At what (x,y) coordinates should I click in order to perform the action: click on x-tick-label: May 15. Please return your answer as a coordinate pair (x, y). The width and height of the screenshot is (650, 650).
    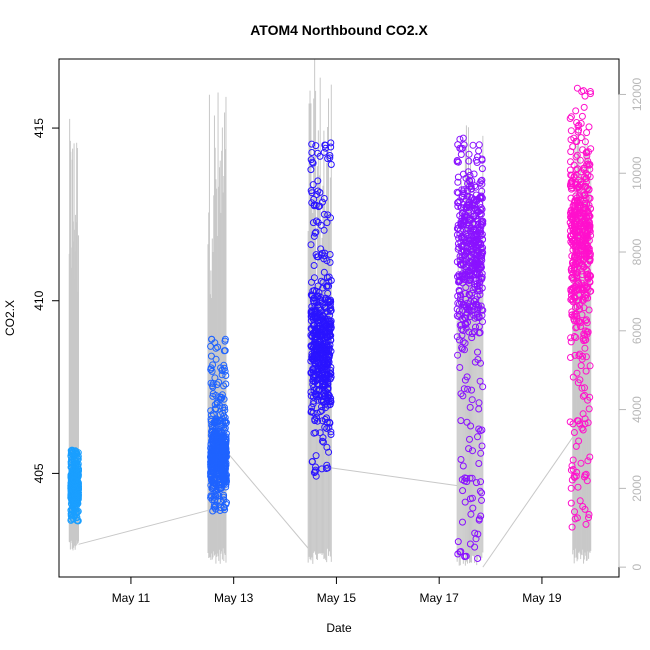
    Looking at the image, I should click on (337, 598).